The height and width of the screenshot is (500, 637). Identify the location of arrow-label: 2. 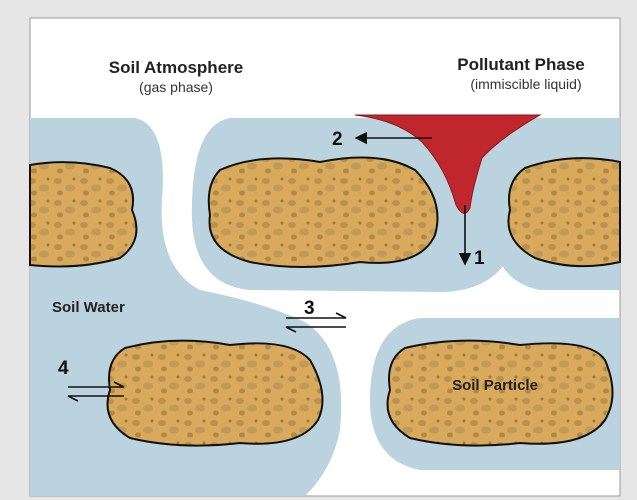
(337, 139).